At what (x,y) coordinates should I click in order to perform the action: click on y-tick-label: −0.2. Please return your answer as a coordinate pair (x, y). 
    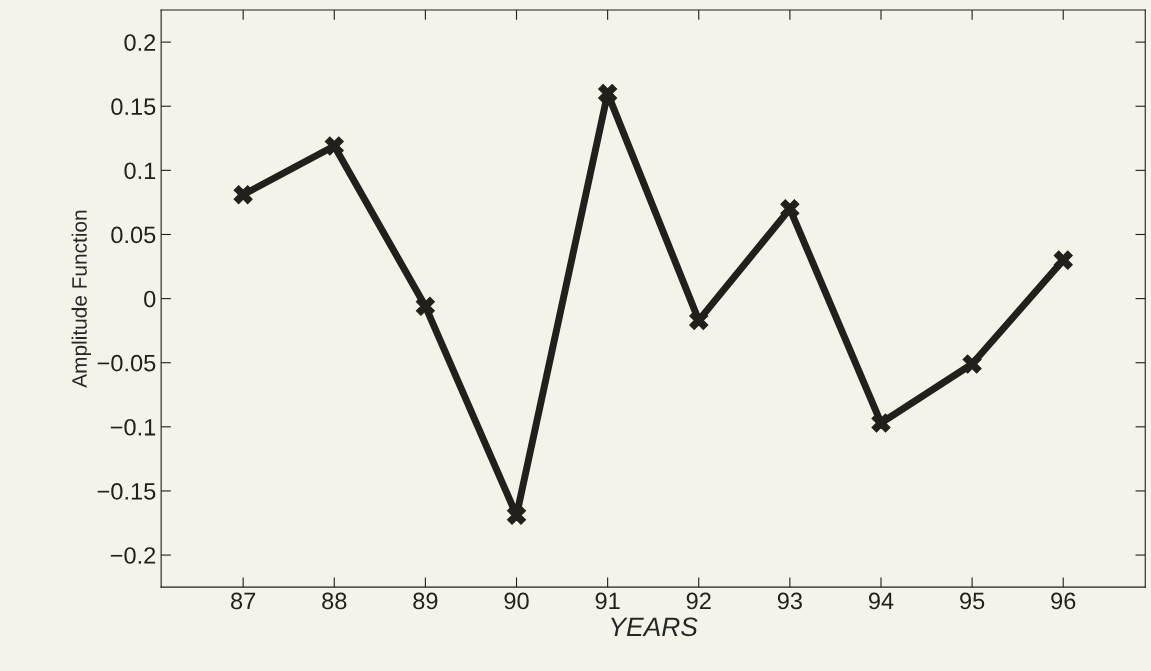
    Looking at the image, I should click on (133, 555).